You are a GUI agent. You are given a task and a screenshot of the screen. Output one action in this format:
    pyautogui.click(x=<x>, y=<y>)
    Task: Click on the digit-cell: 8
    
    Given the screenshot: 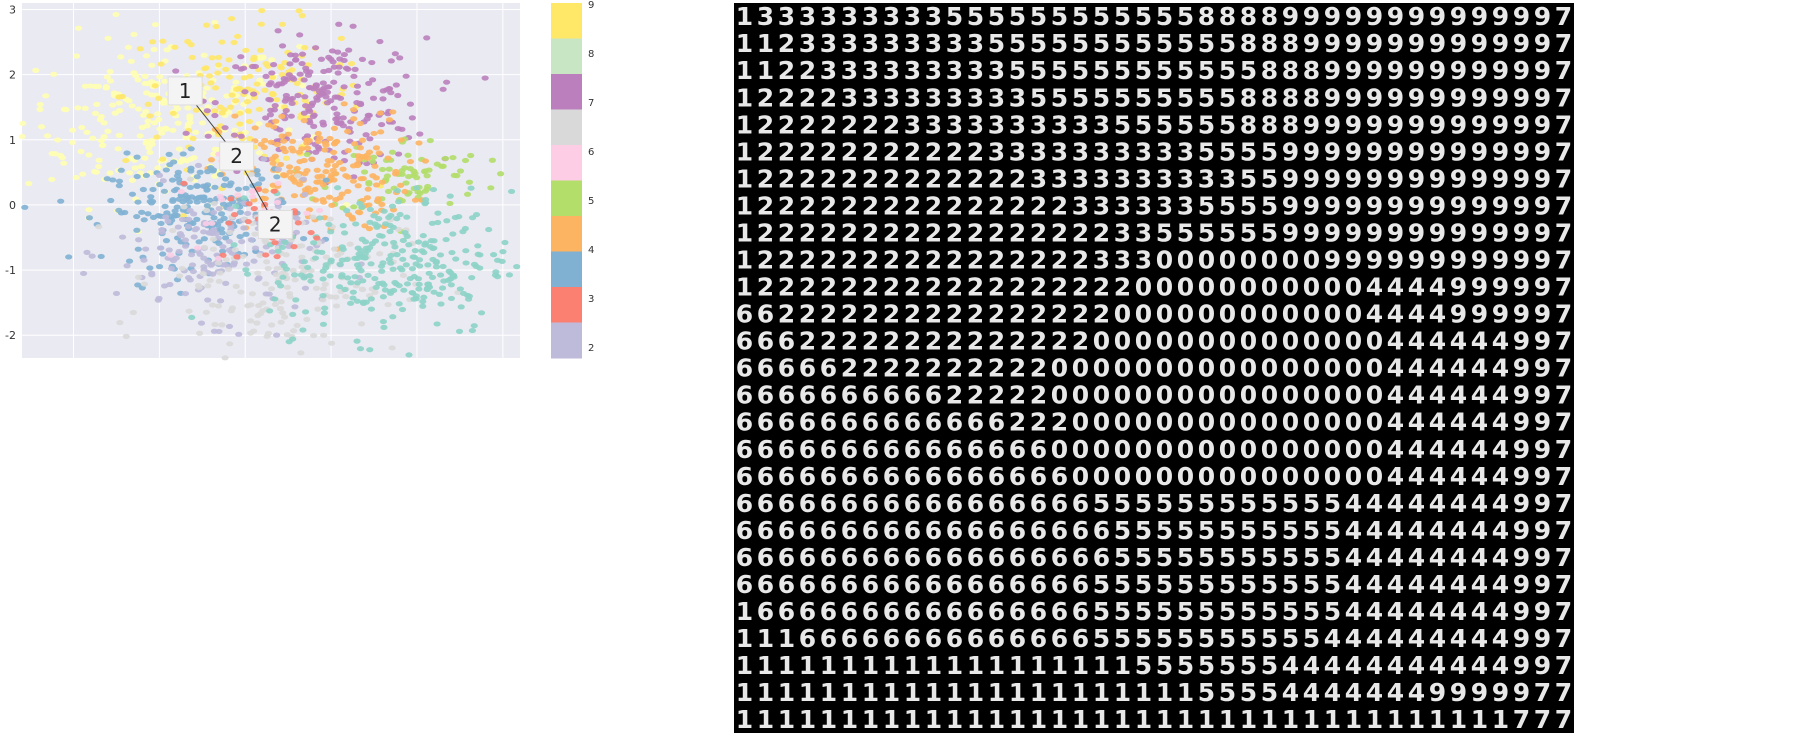 What is the action you would take?
    pyautogui.click(x=1269, y=43)
    